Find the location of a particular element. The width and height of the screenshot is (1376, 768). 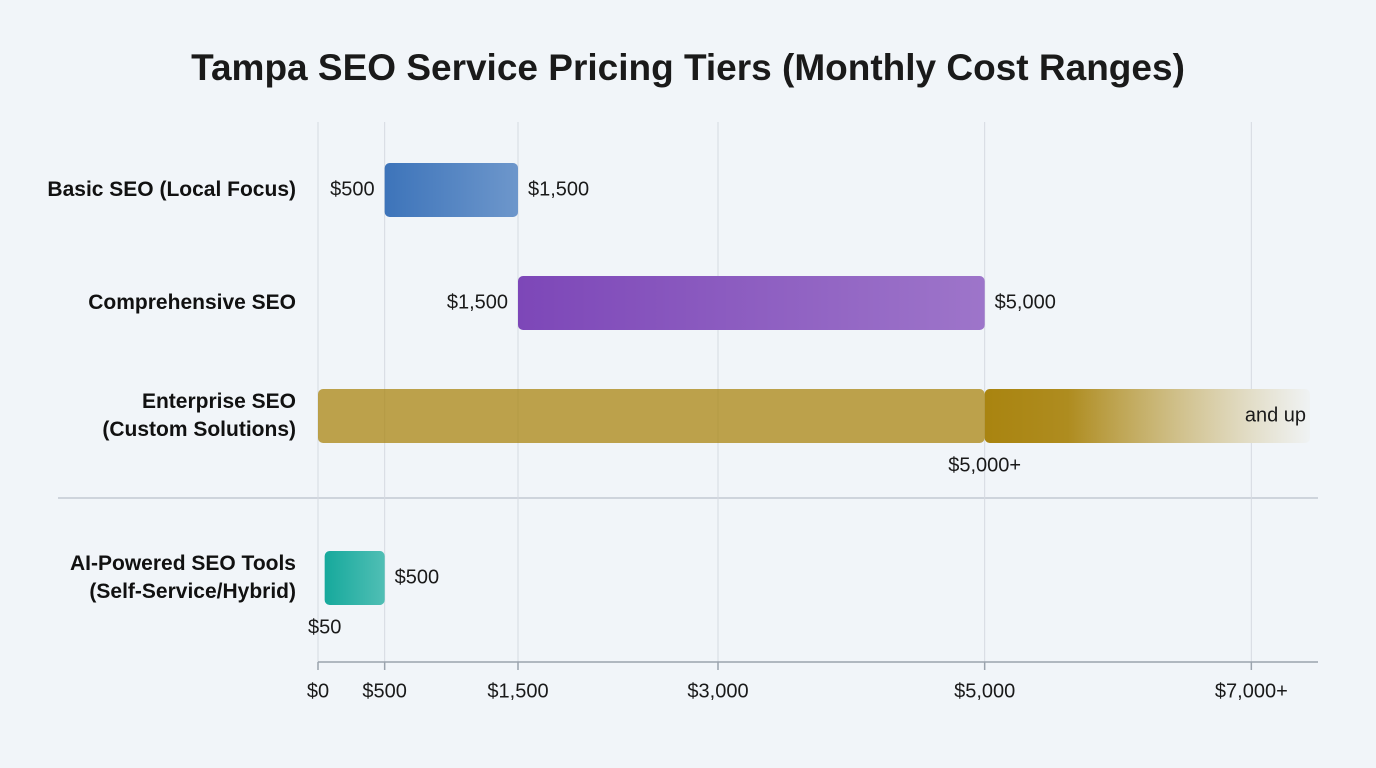

value-label: $5,000+ is located at coordinates (984, 465).